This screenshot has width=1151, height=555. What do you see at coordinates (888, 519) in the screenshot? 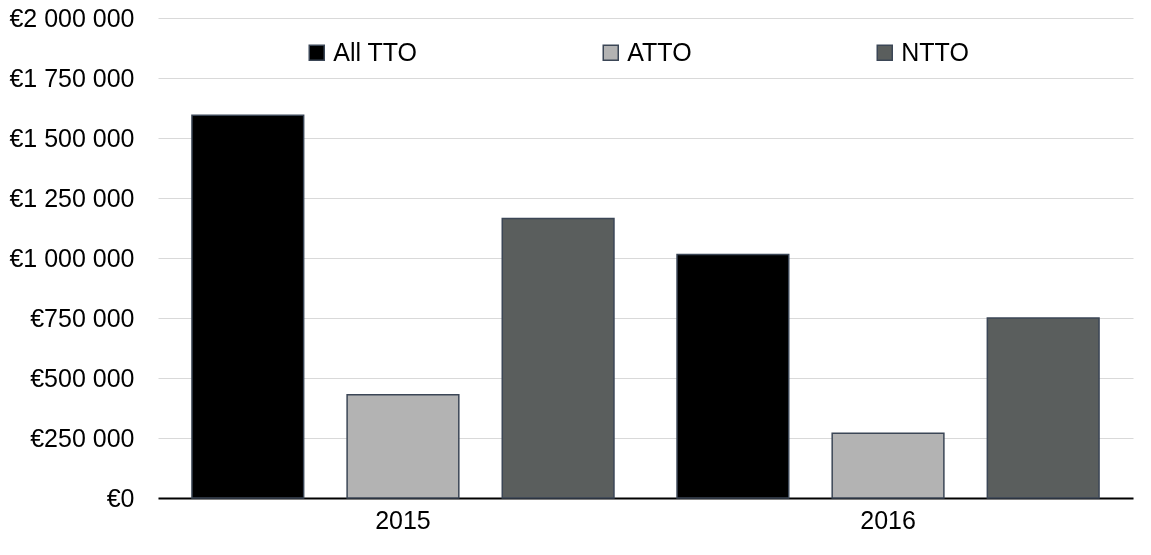
I see `x-tick-label: 2016` at bounding box center [888, 519].